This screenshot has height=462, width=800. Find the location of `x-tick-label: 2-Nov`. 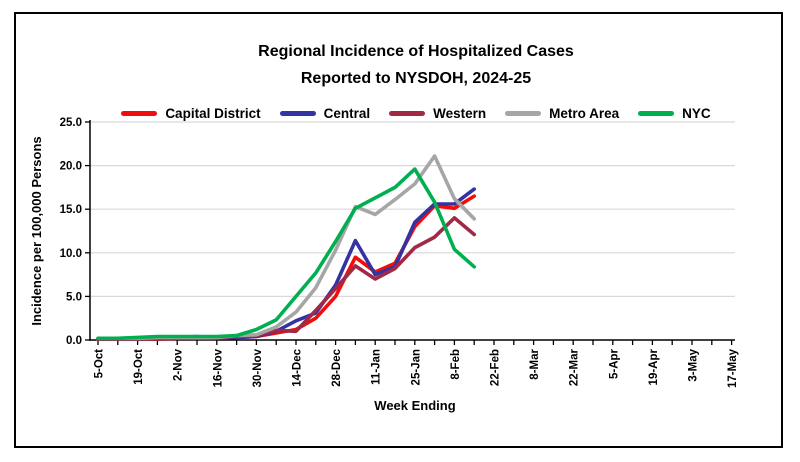

x-tick-label: 2-Nov is located at coordinates (179, 364).